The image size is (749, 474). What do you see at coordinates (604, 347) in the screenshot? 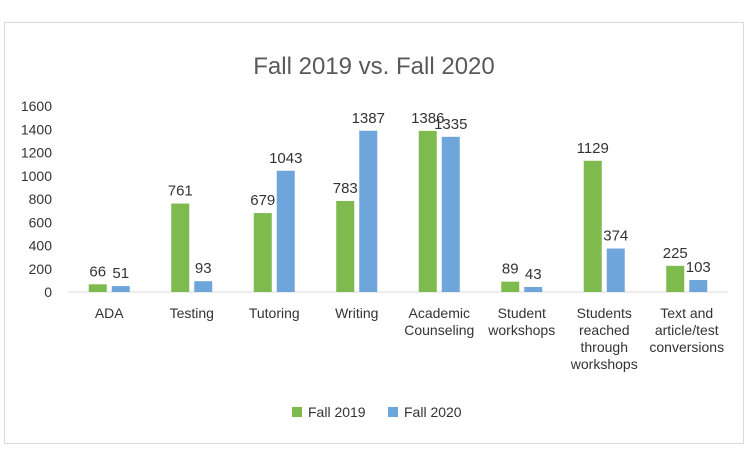
I see `x-category-label: through` at bounding box center [604, 347].